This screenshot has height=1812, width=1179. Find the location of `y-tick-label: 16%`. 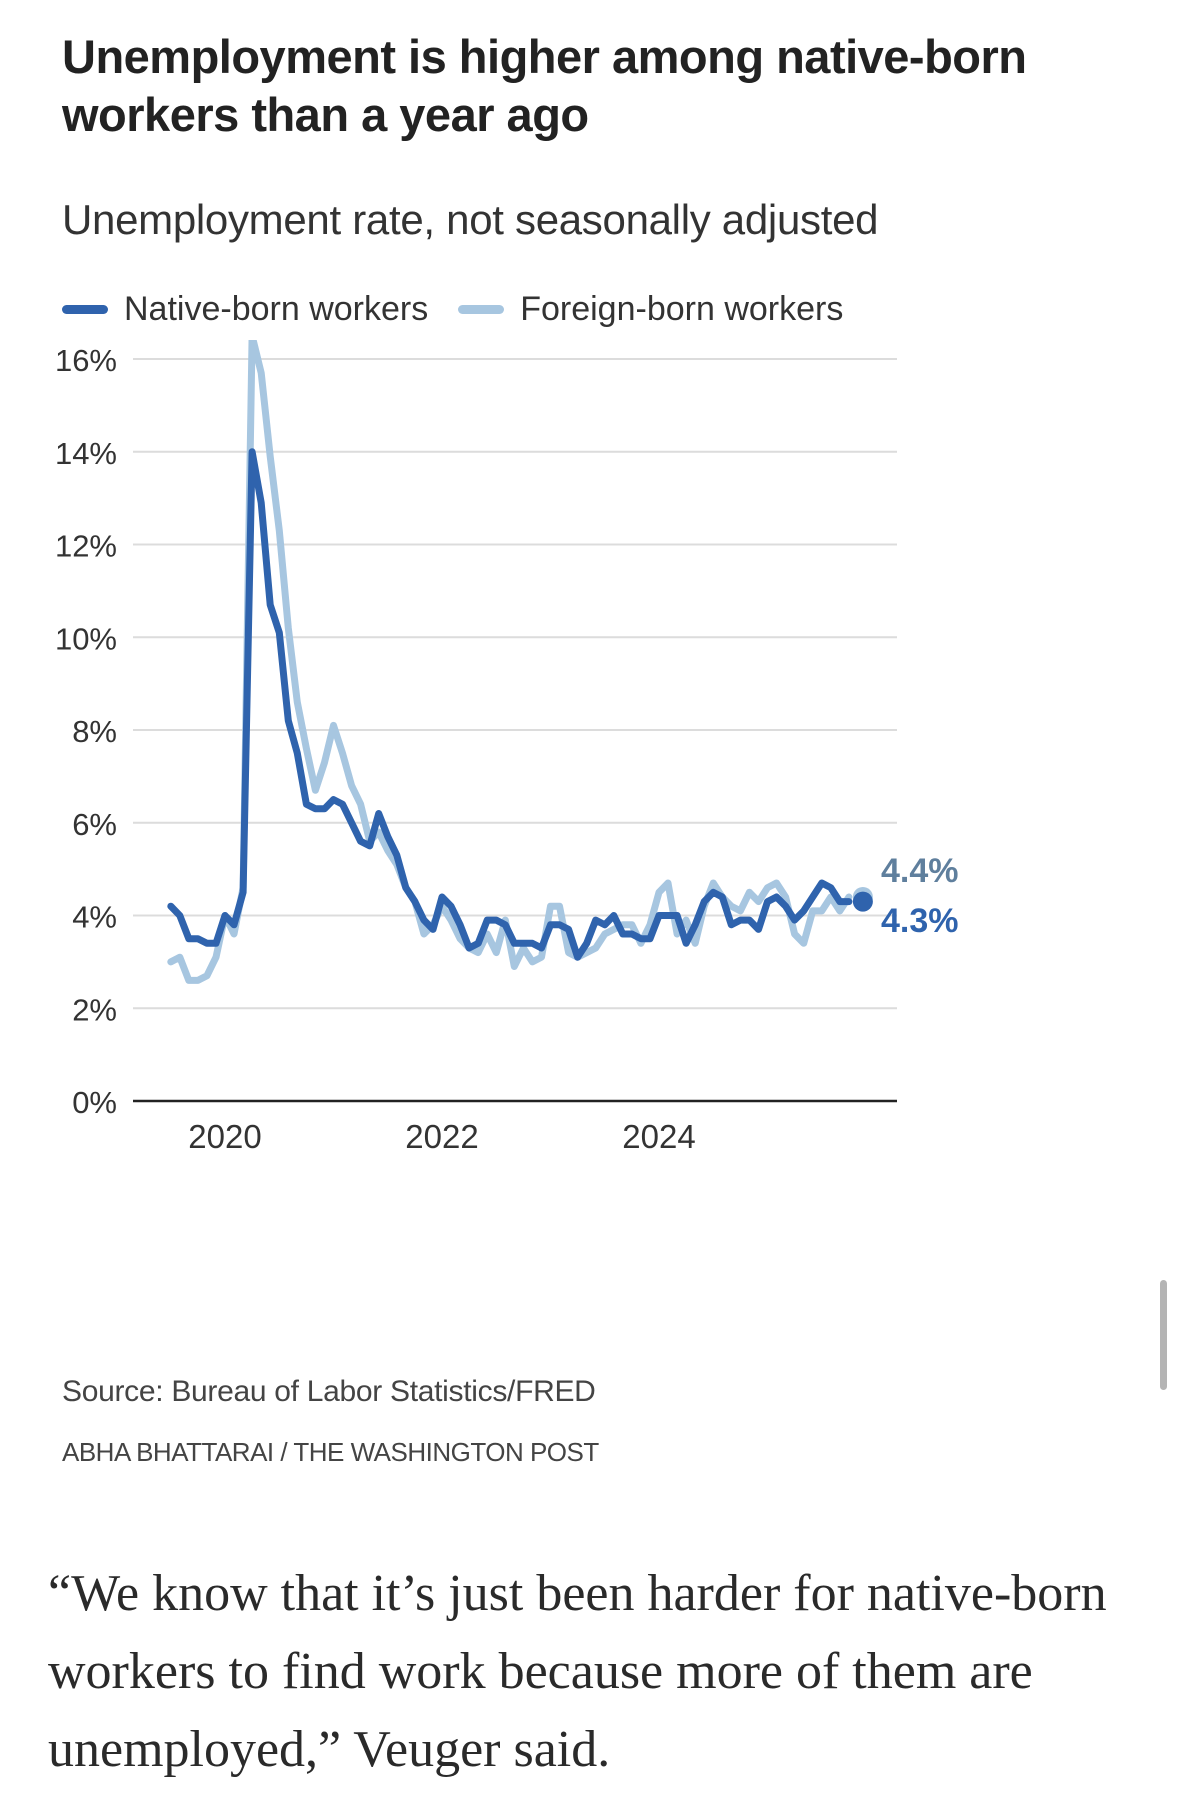

y-tick-label: 16% is located at coordinates (86, 360).